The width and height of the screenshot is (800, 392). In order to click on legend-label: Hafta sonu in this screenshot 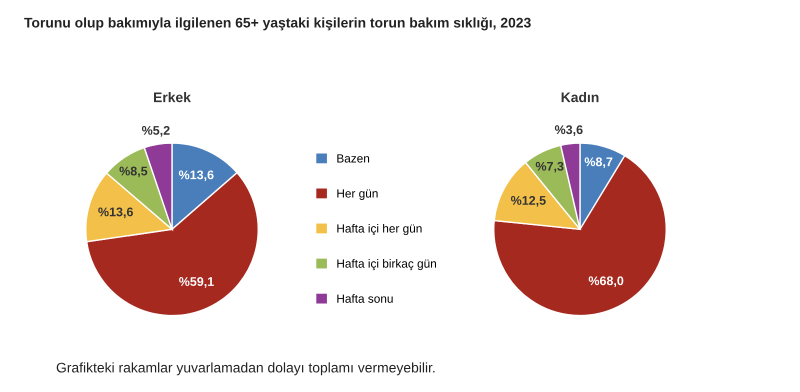, I will do `click(365, 298)`.